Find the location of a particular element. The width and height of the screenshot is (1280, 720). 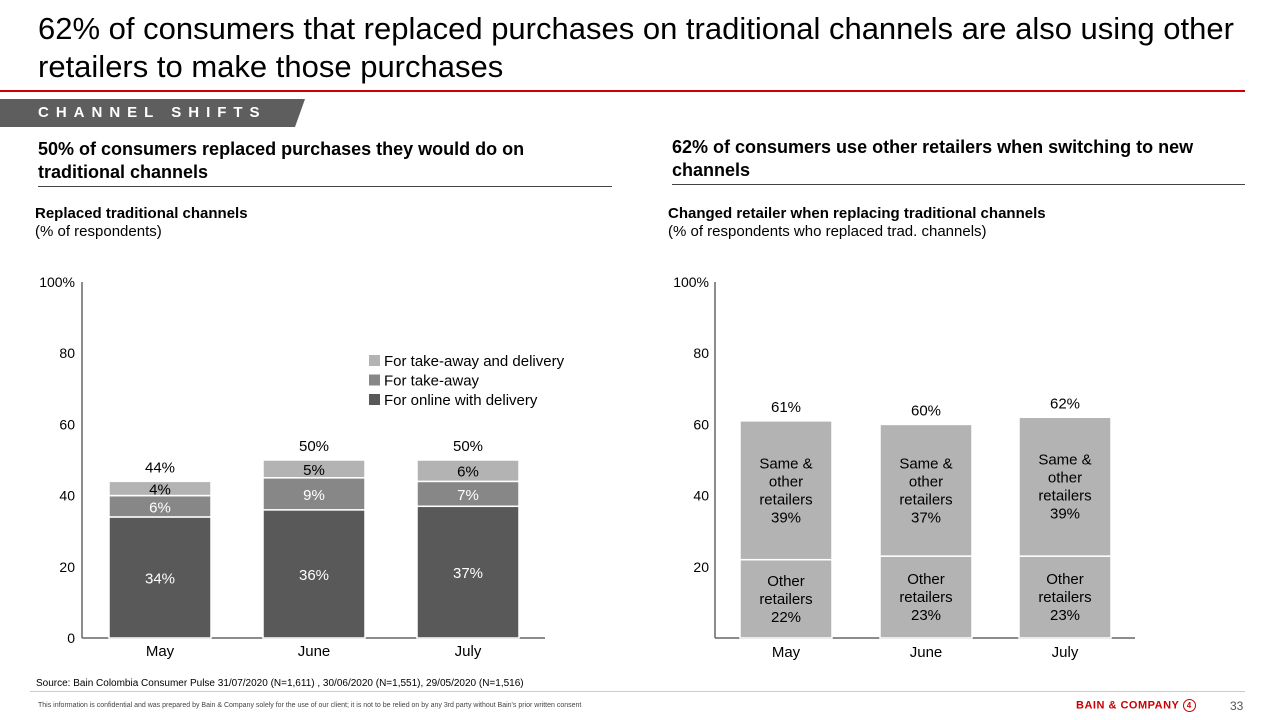

data-label: 9% is located at coordinates (314, 495).